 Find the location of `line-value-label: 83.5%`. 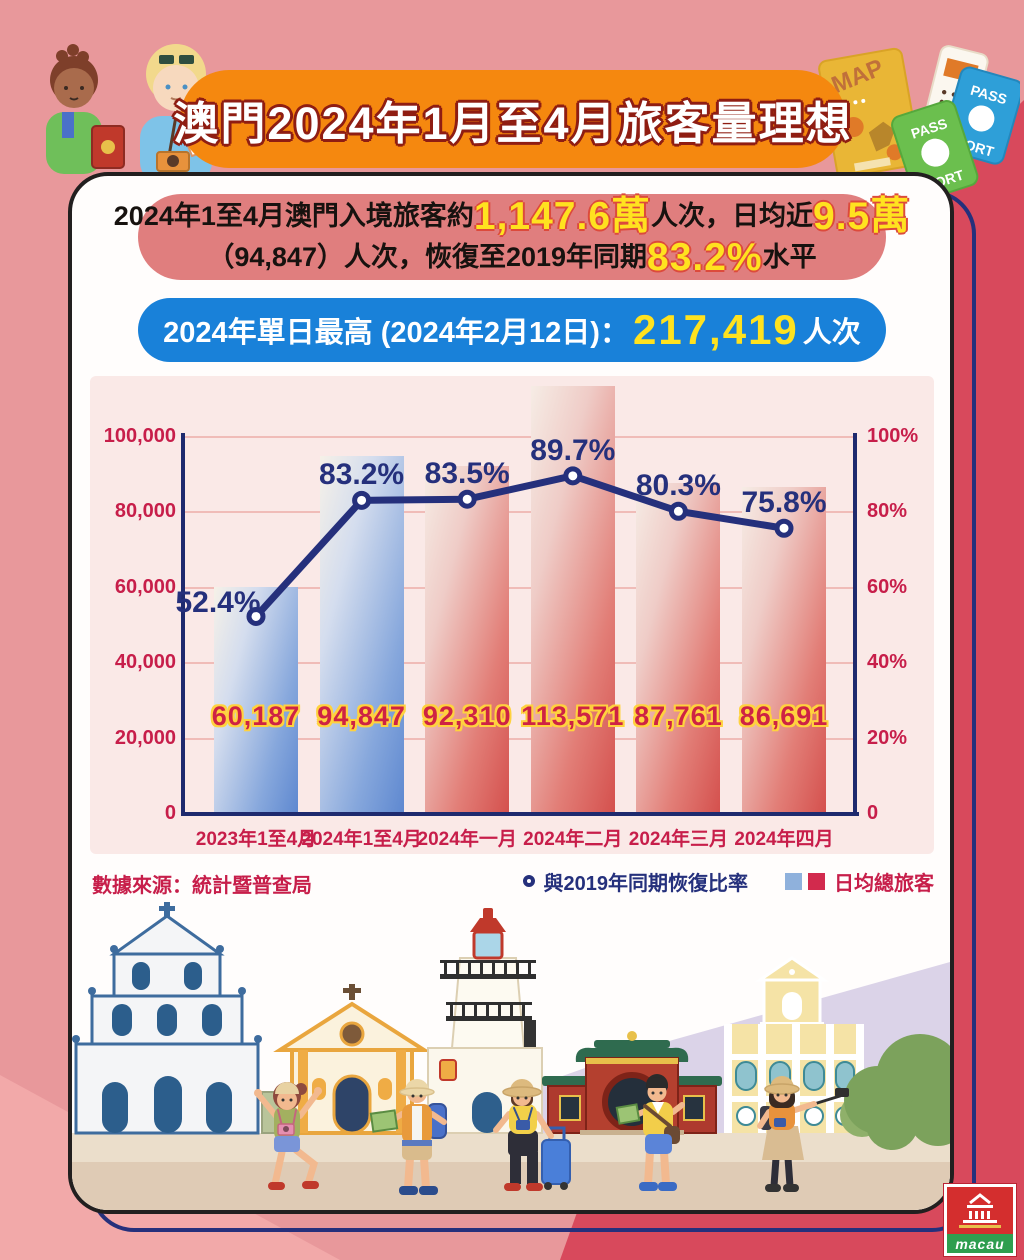

line-value-label: 83.5% is located at coordinates (467, 474).